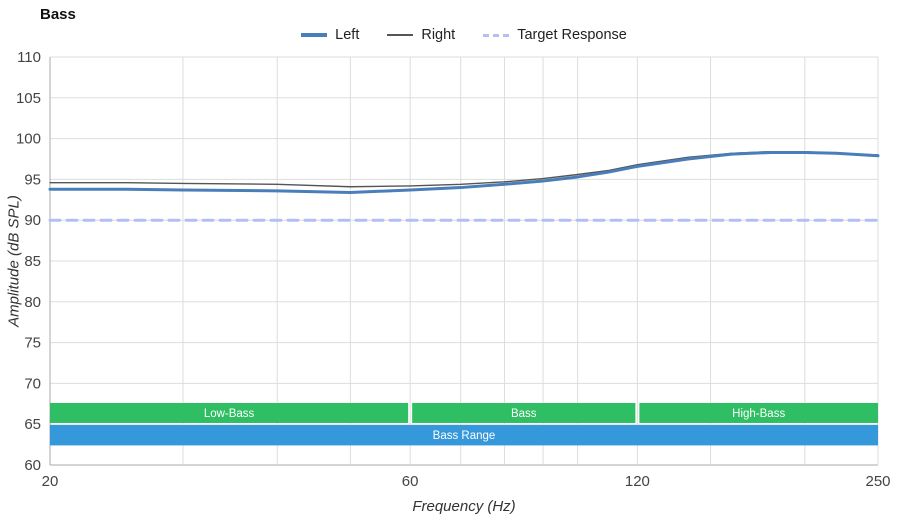 The width and height of the screenshot is (900, 520). Describe the element at coordinates (572, 35) in the screenshot. I see `legend-label: Target Response` at that location.